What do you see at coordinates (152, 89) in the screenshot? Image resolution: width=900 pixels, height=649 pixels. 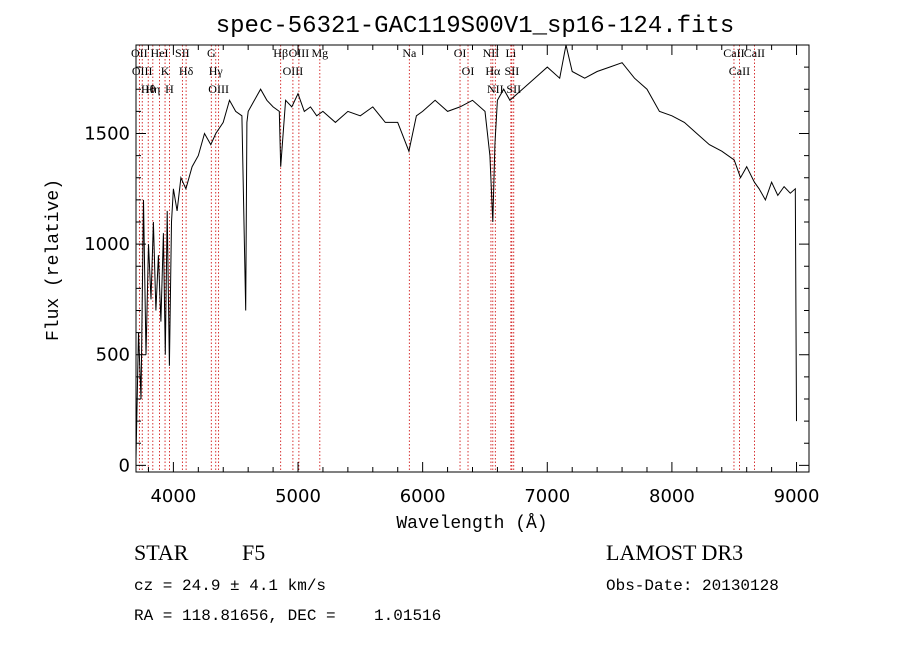 I see `line-marker-label: Hη` at bounding box center [152, 89].